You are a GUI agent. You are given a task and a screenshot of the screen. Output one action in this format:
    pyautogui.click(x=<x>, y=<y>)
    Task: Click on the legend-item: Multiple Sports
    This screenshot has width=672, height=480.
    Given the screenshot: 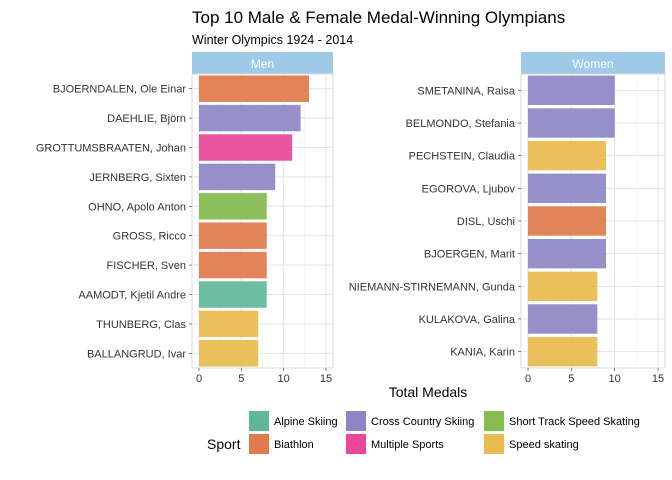 What is the action you would take?
    pyautogui.click(x=395, y=444)
    